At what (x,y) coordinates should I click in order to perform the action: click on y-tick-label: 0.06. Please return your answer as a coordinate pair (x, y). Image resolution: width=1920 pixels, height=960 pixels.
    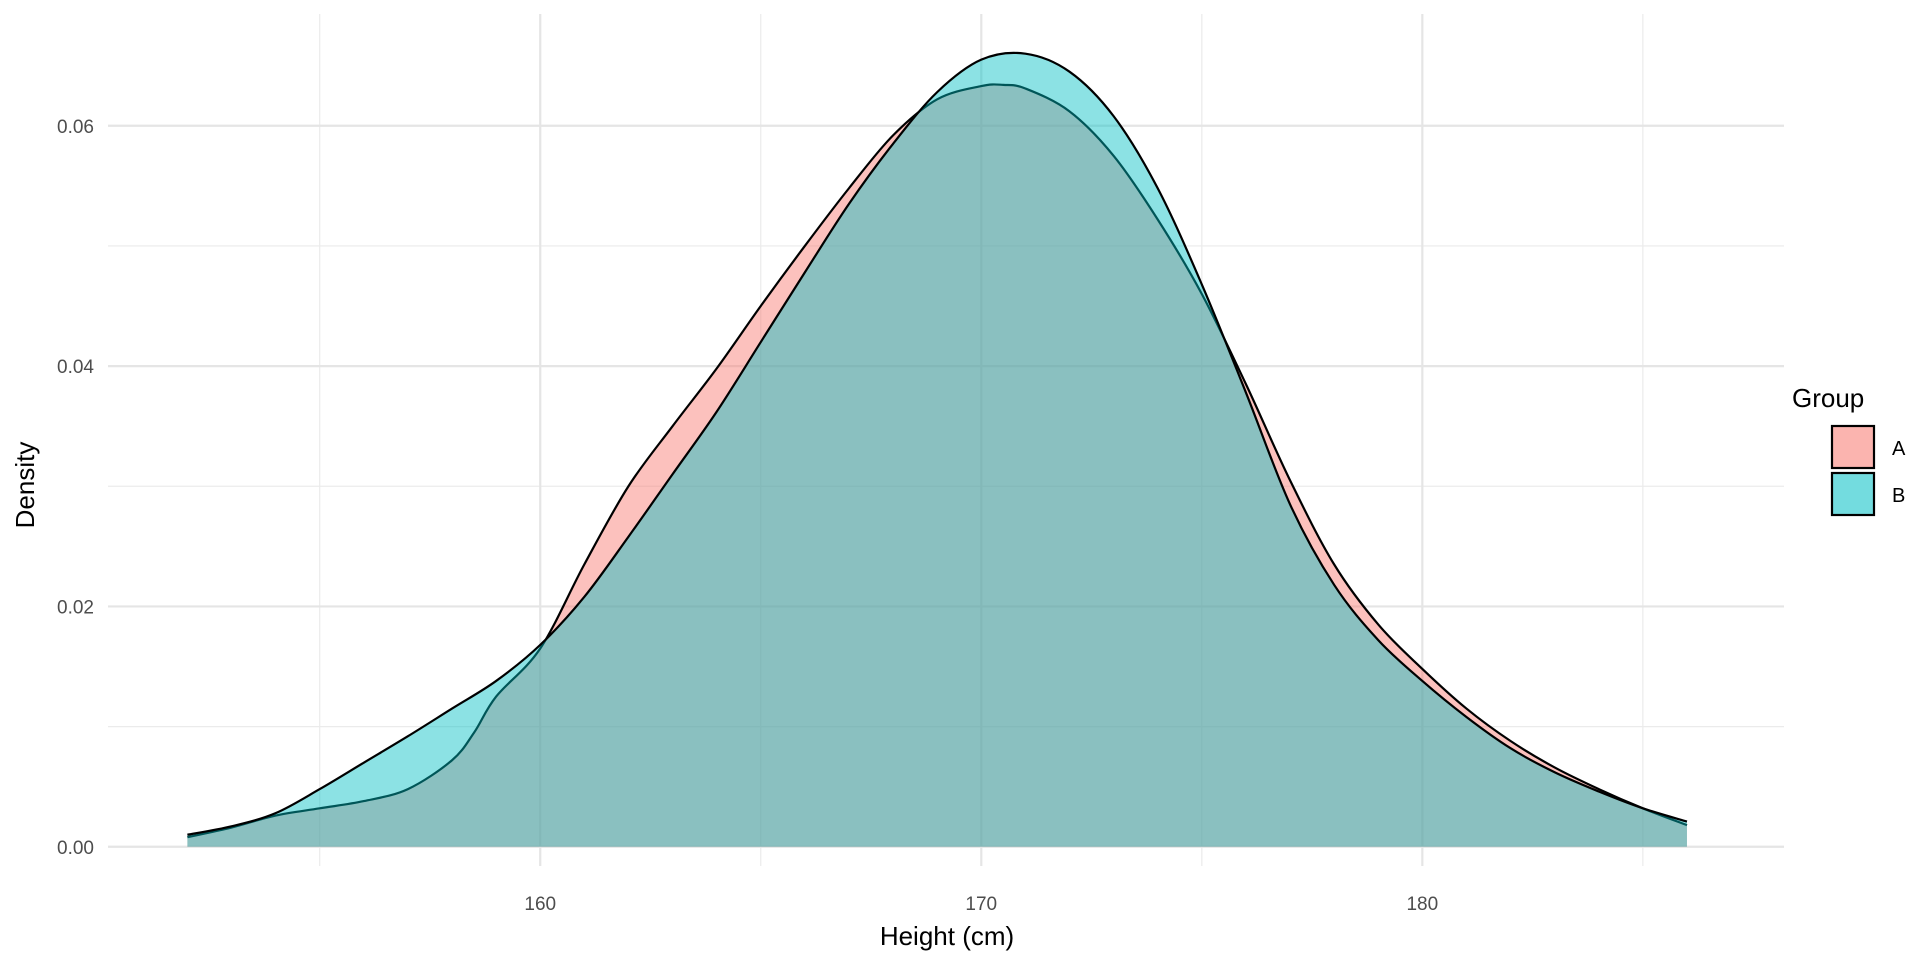
    Looking at the image, I should click on (75, 127).